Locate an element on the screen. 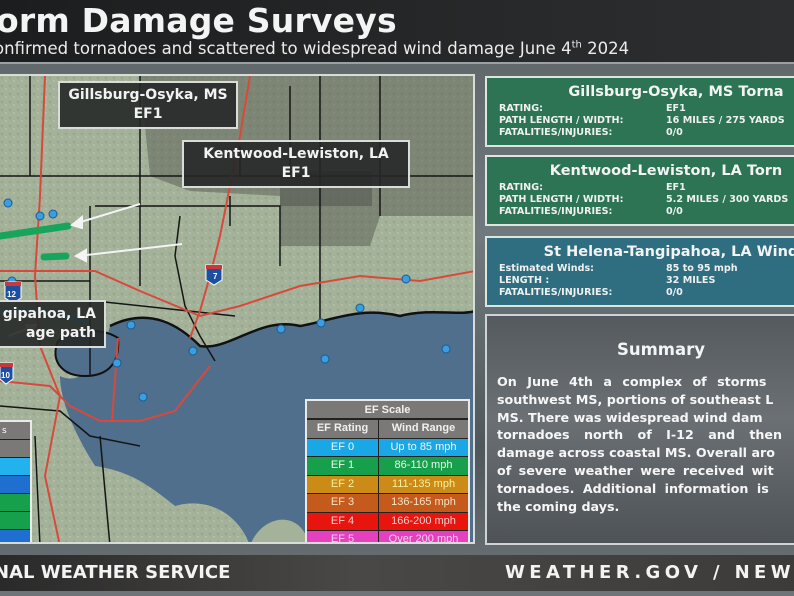 This screenshot has width=794, height=596. panel-title: Kentwood-Lewiston, LA Torn is located at coordinates (666, 171).